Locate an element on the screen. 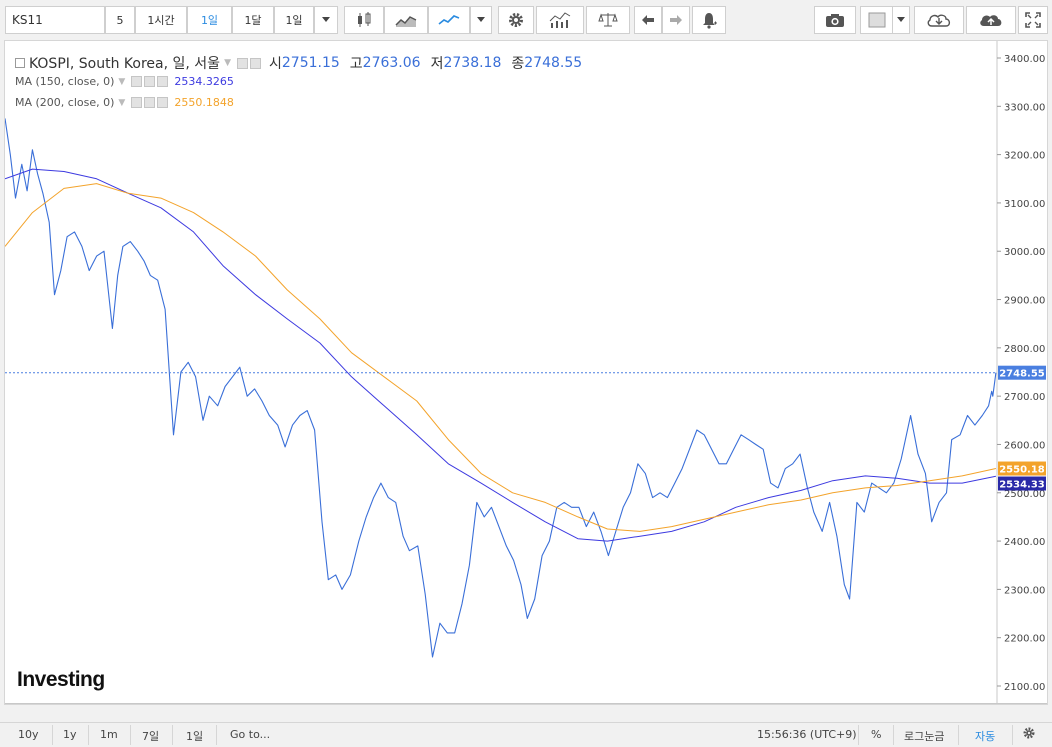 The height and width of the screenshot is (747, 1052). y-tick-label: 2400.00 is located at coordinates (1024, 542).